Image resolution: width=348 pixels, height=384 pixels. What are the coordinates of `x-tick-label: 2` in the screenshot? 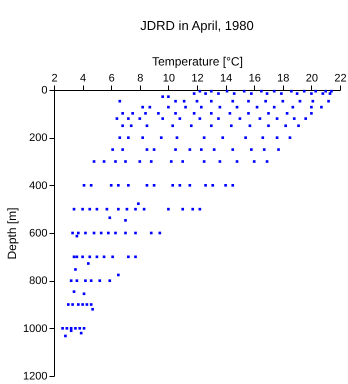 It's located at (54, 78).